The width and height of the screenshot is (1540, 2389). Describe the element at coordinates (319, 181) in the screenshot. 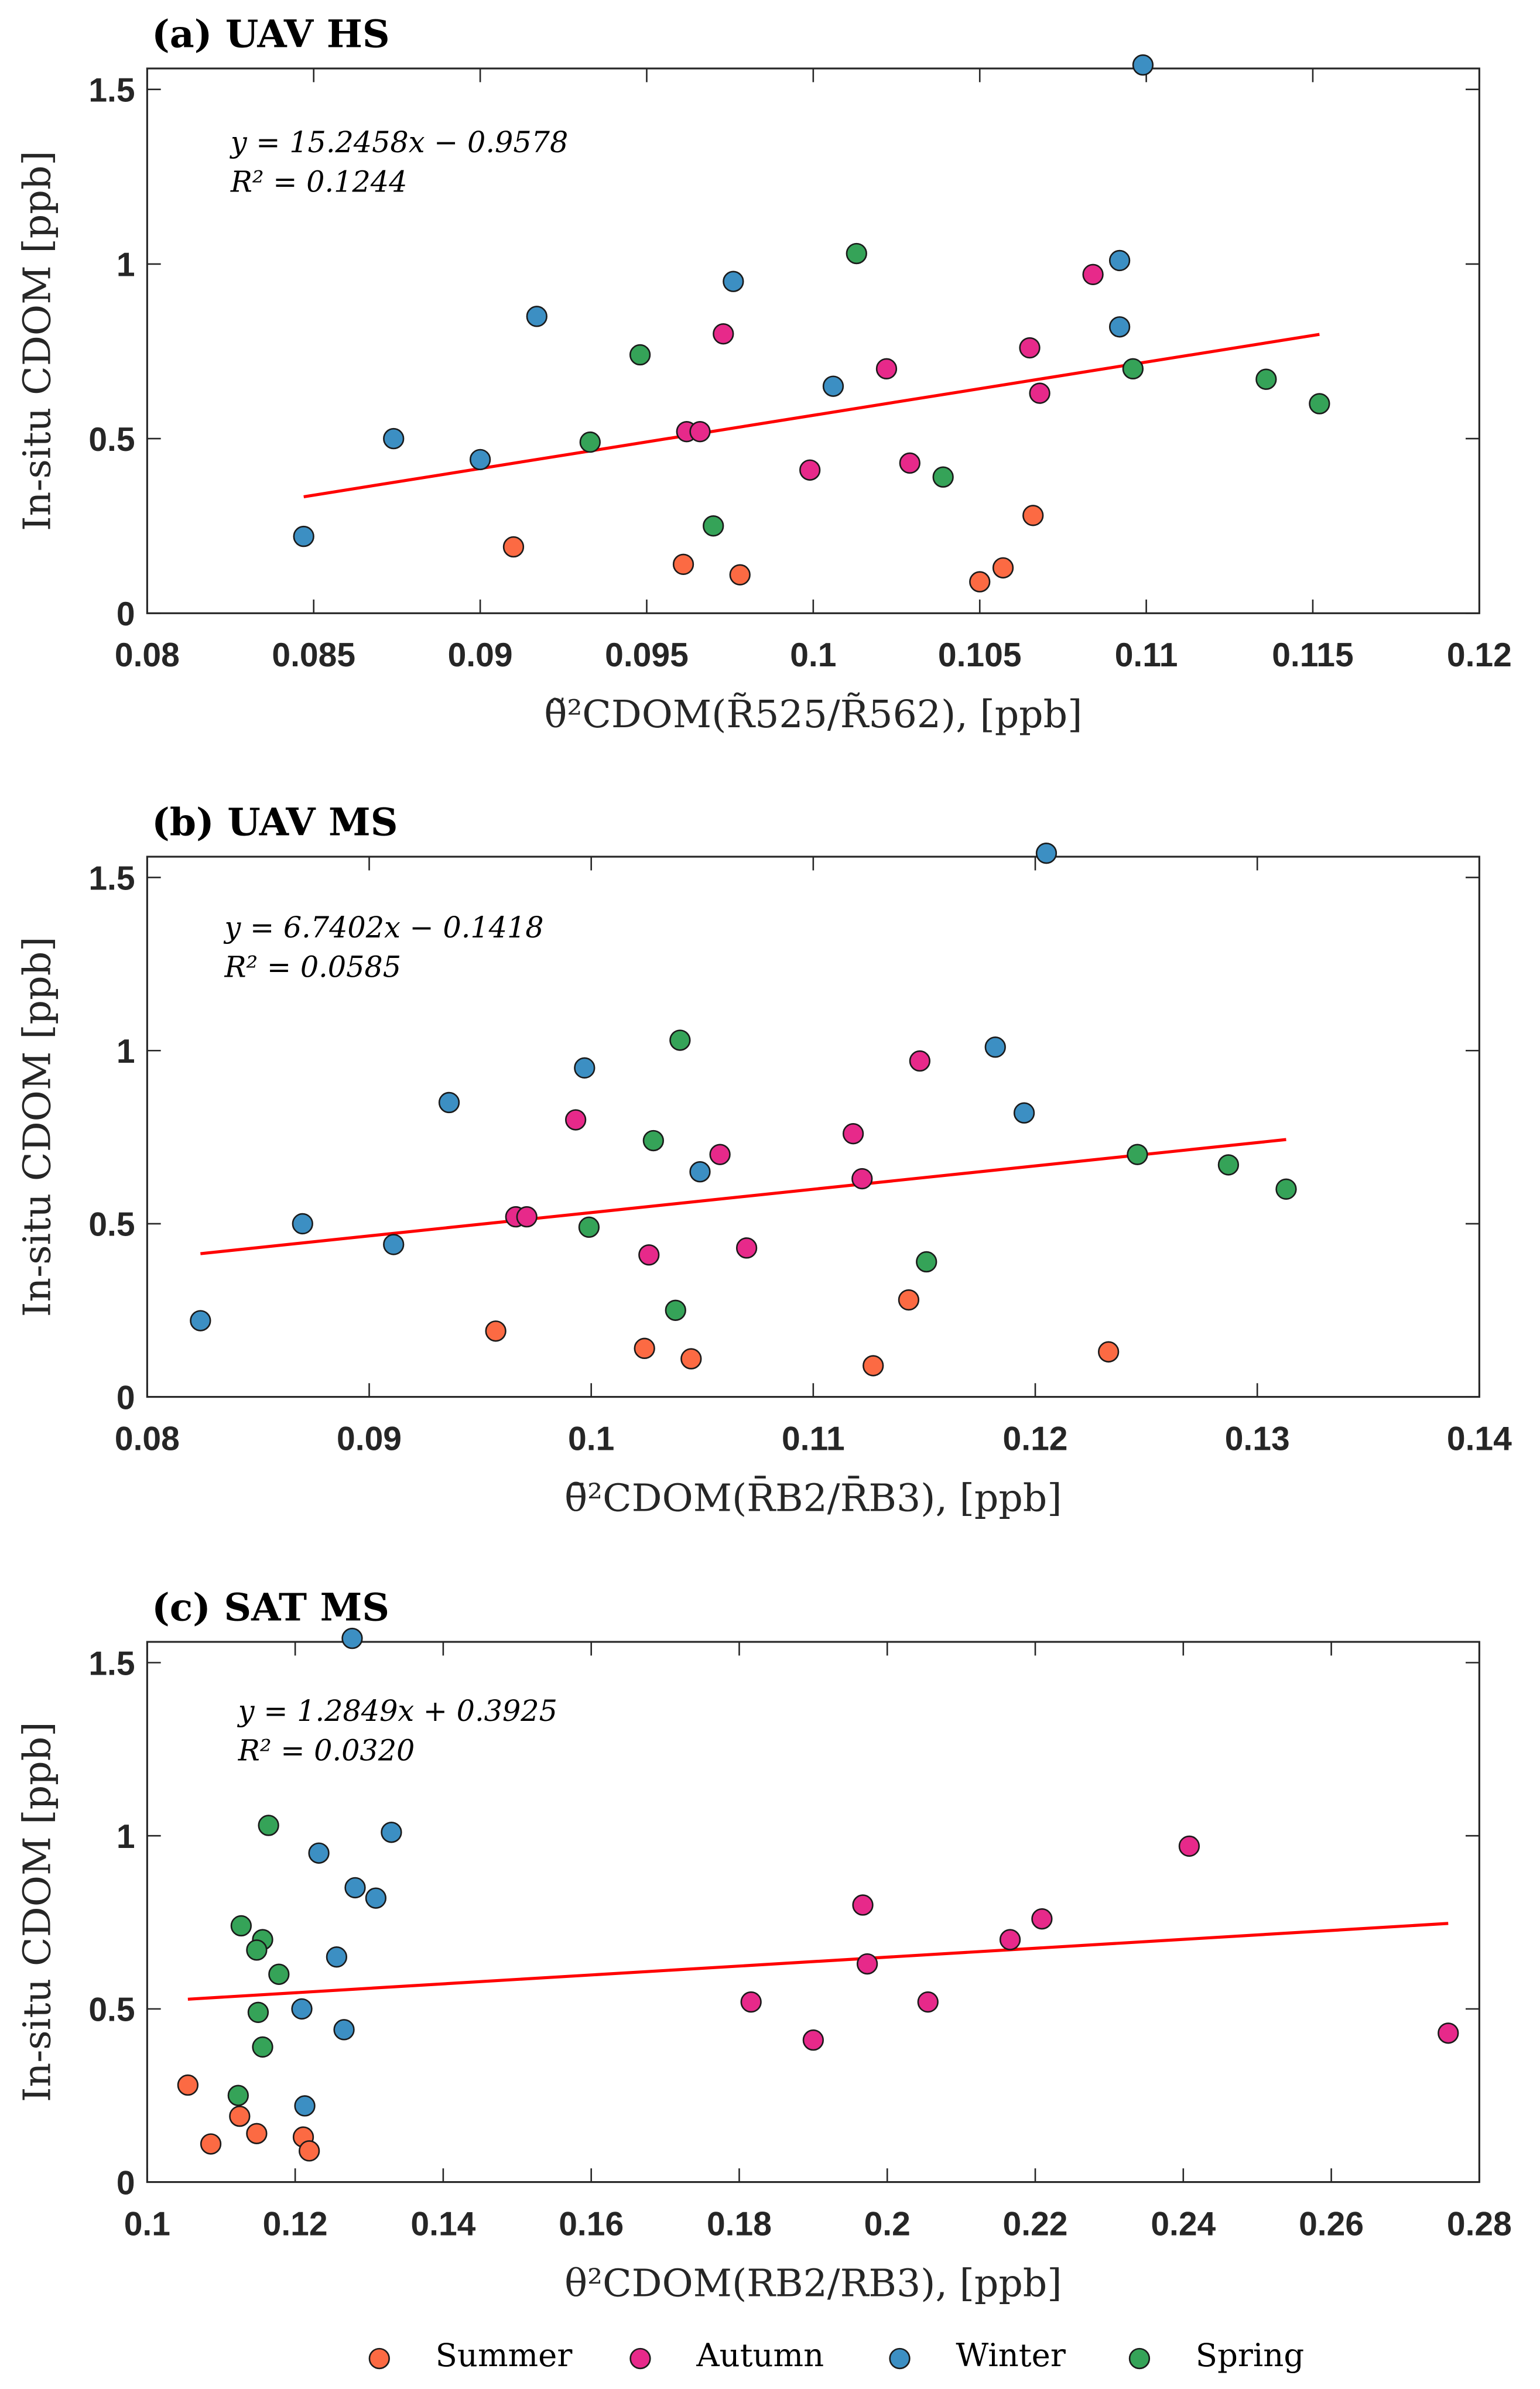

I see `r-squared: R² = 0.1244` at that location.